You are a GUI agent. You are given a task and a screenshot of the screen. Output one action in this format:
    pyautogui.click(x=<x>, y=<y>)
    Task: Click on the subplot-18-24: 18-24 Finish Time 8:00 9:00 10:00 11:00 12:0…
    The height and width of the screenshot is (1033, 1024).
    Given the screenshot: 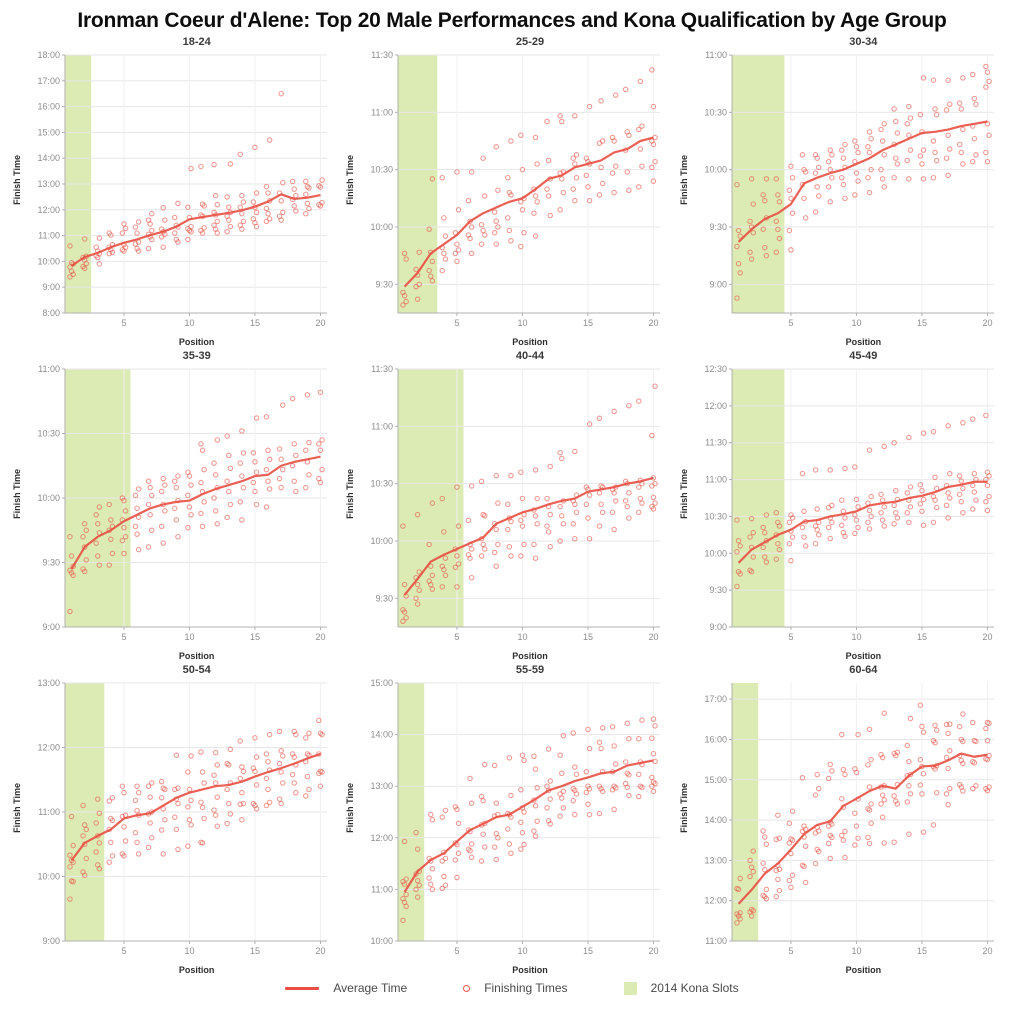 What is the action you would take?
    pyautogui.click(x=178, y=192)
    